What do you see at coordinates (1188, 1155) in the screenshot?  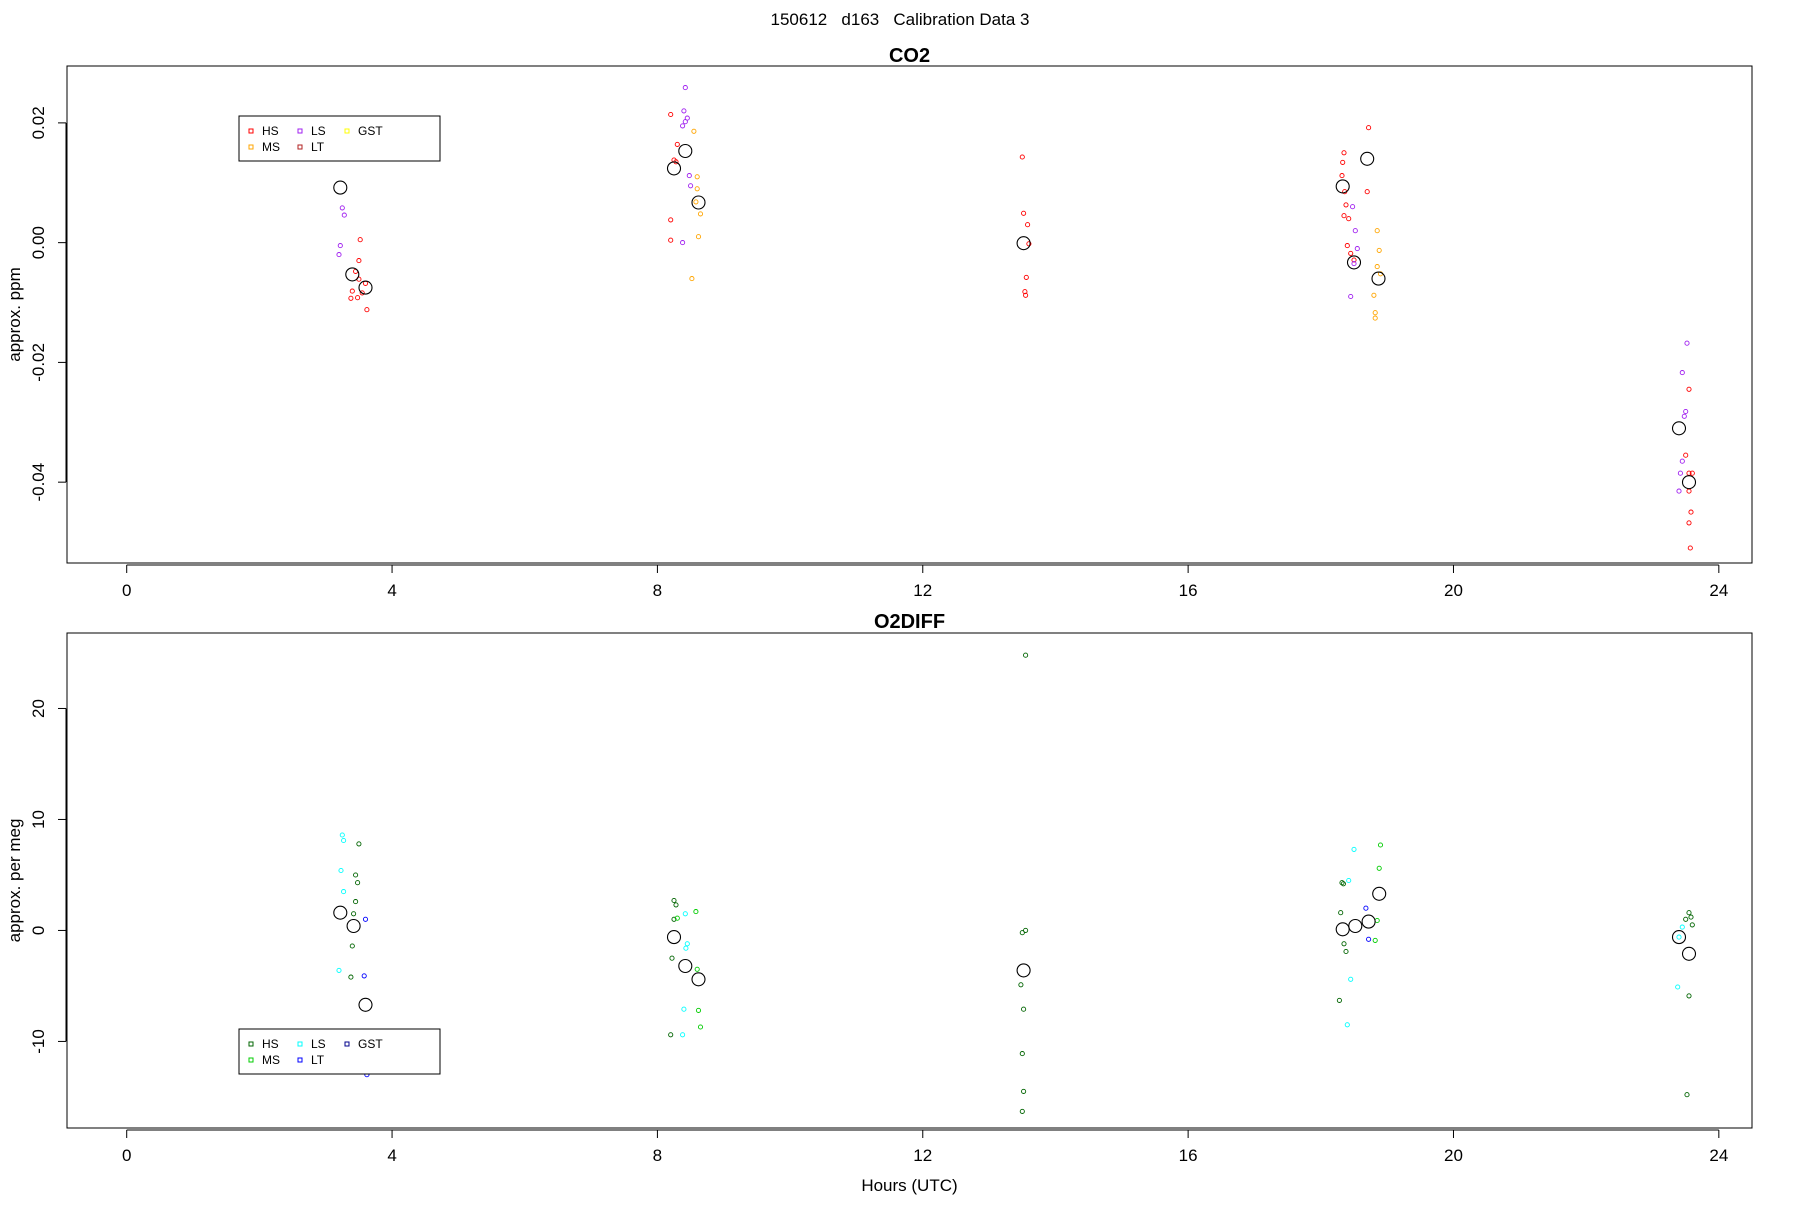 I see `o2diff-x-tick-label: 16` at bounding box center [1188, 1155].